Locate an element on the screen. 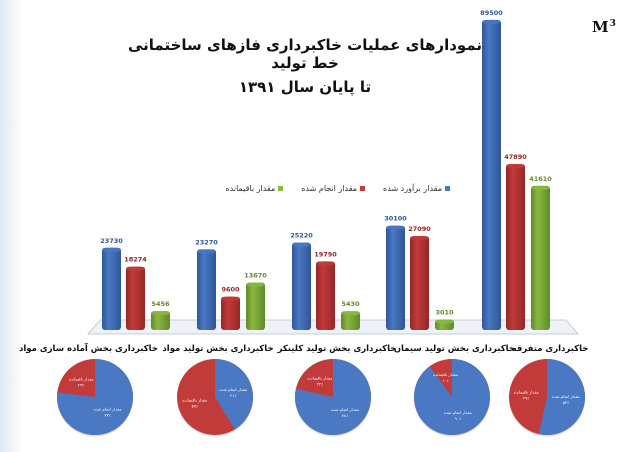 The height and width of the screenshot is (452, 640). legend-label-remaining: مقدار باقیمانده is located at coordinates (250, 188).